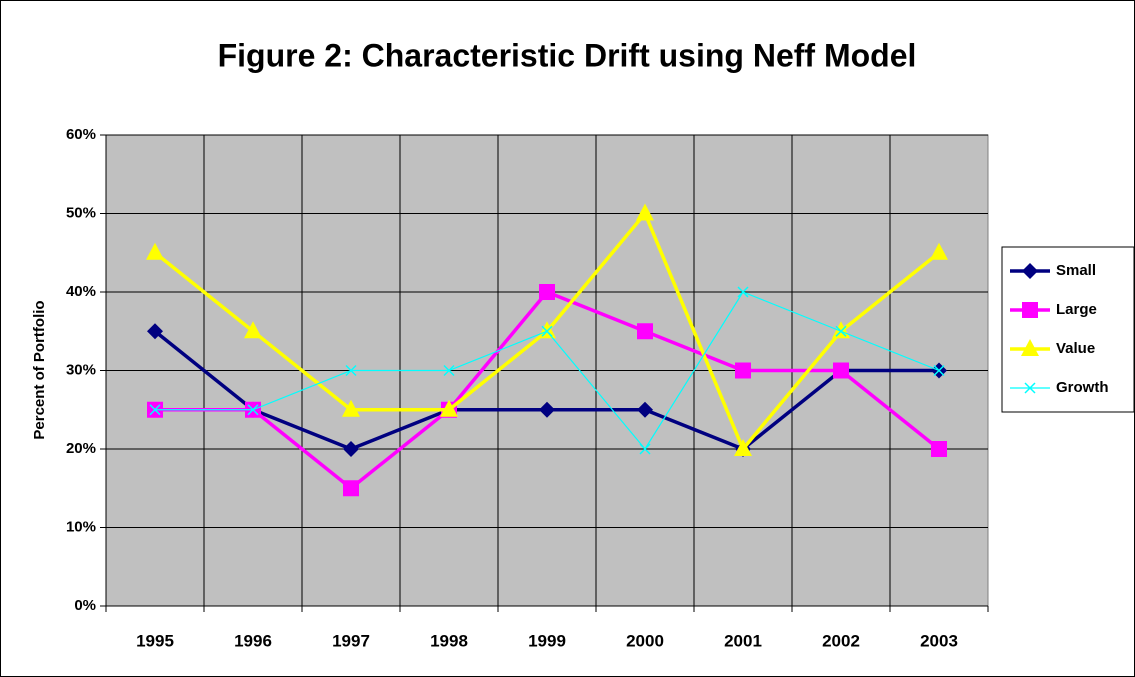  I want to click on legend-label: Large, so click(1076, 309).